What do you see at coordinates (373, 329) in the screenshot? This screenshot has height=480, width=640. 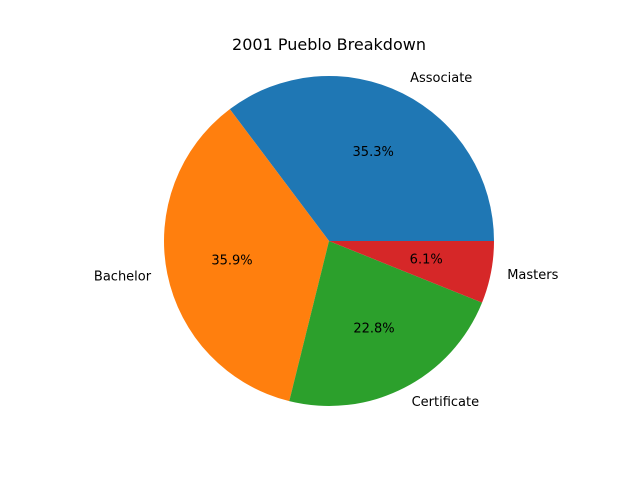 I see `slice-percent-certificate: 22.8%` at bounding box center [373, 329].